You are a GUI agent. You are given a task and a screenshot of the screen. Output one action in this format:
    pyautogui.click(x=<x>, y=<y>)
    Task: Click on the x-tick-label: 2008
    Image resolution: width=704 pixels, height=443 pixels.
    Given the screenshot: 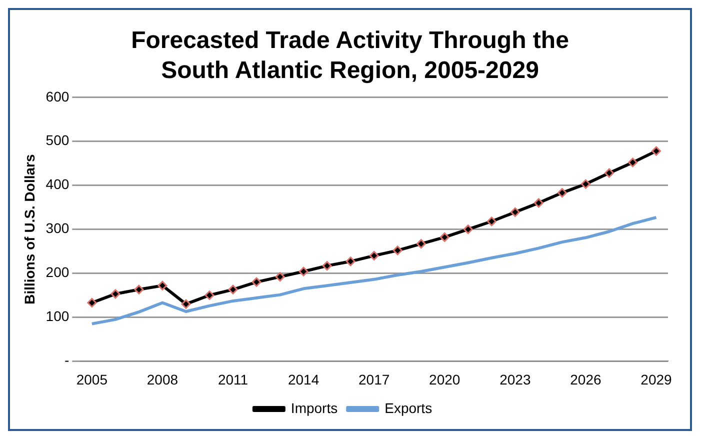 What is the action you would take?
    pyautogui.click(x=162, y=379)
    